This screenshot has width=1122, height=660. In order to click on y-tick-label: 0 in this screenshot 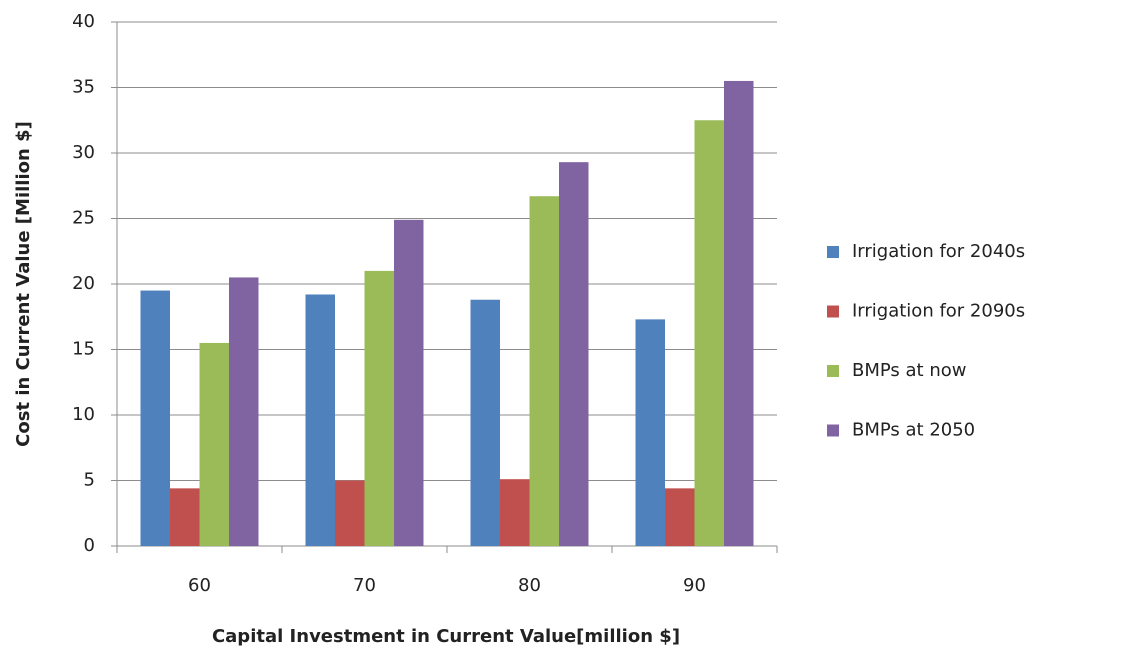, I will do `click(89, 545)`.